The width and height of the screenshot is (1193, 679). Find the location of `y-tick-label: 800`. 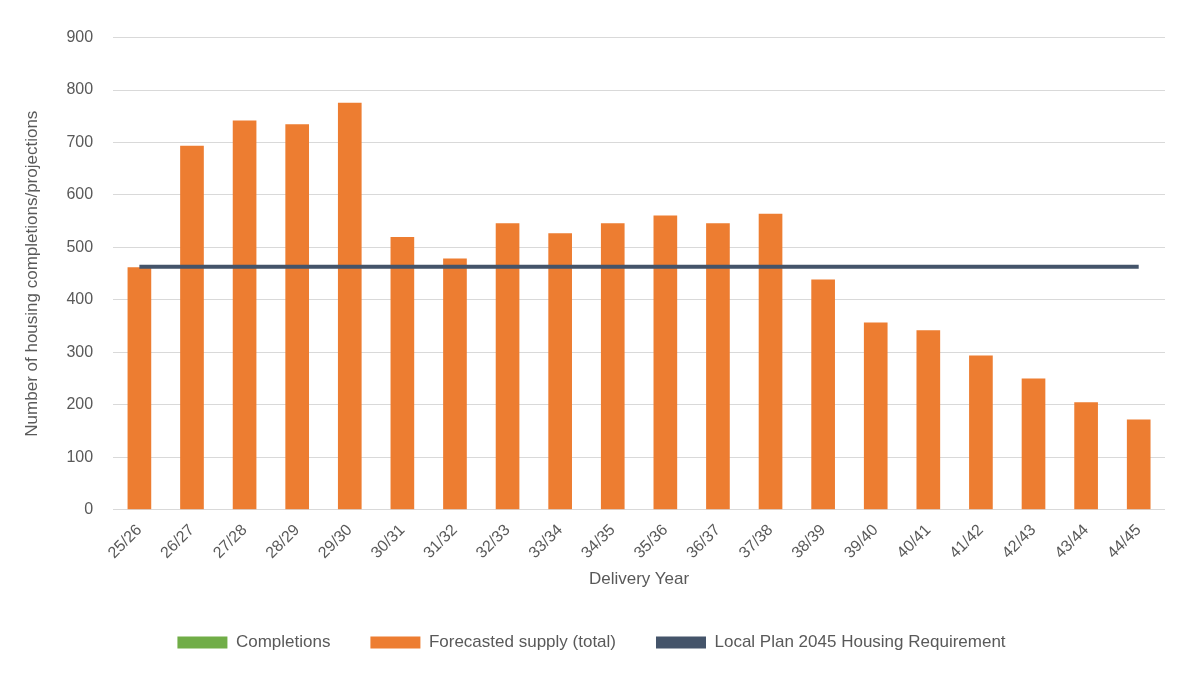

y-tick-label: 800 is located at coordinates (80, 89).